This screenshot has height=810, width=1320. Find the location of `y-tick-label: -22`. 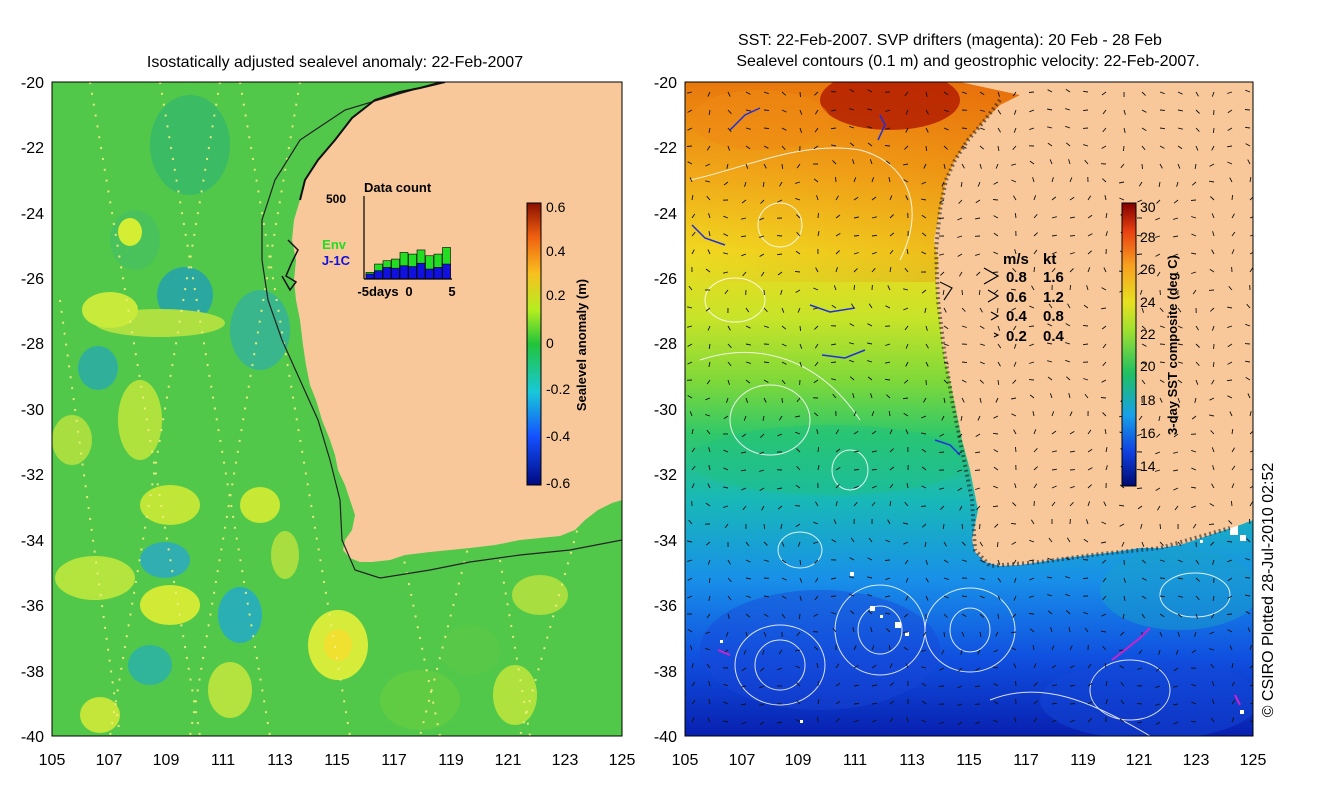

y-tick-label: -22 is located at coordinates (665, 148).